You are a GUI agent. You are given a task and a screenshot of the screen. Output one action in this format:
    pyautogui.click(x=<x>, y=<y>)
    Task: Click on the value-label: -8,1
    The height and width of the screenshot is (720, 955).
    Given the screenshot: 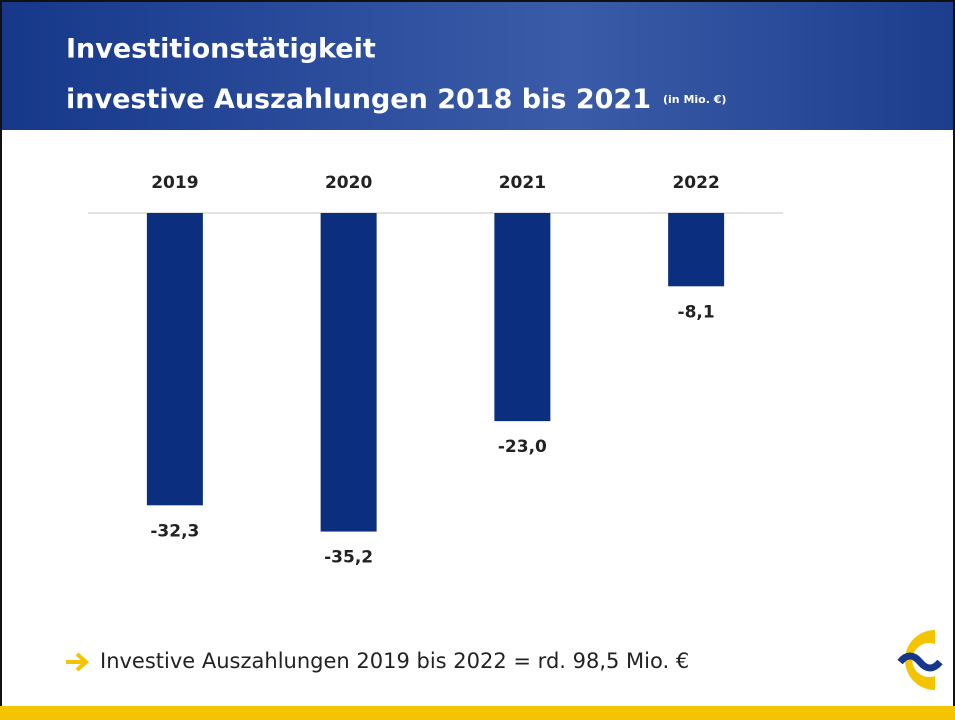 What is the action you would take?
    pyautogui.click(x=696, y=312)
    